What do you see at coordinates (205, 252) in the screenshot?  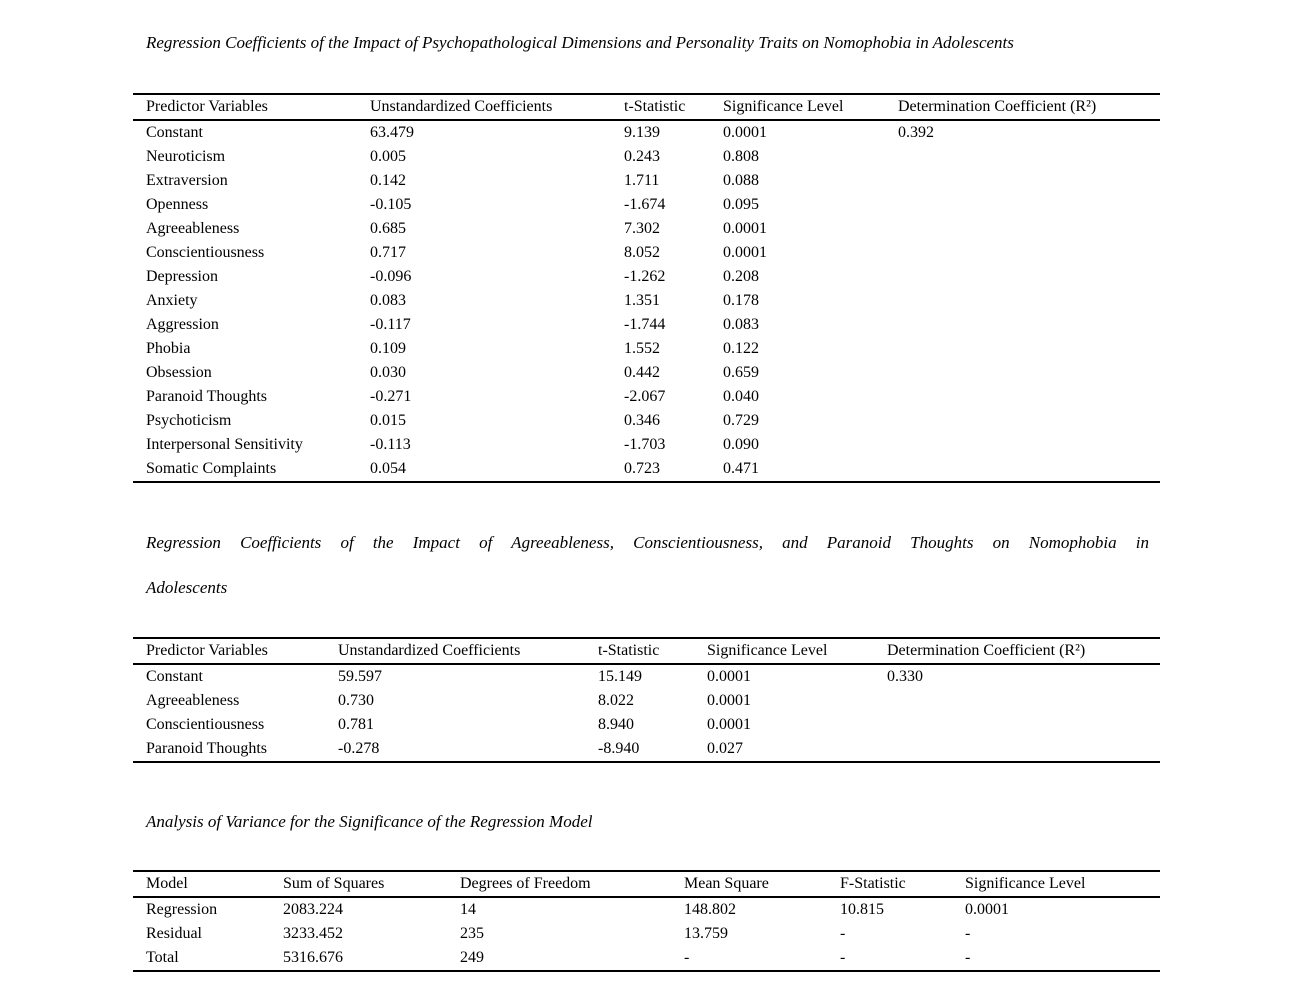 I see `table-cell: Conscientiousness` at bounding box center [205, 252].